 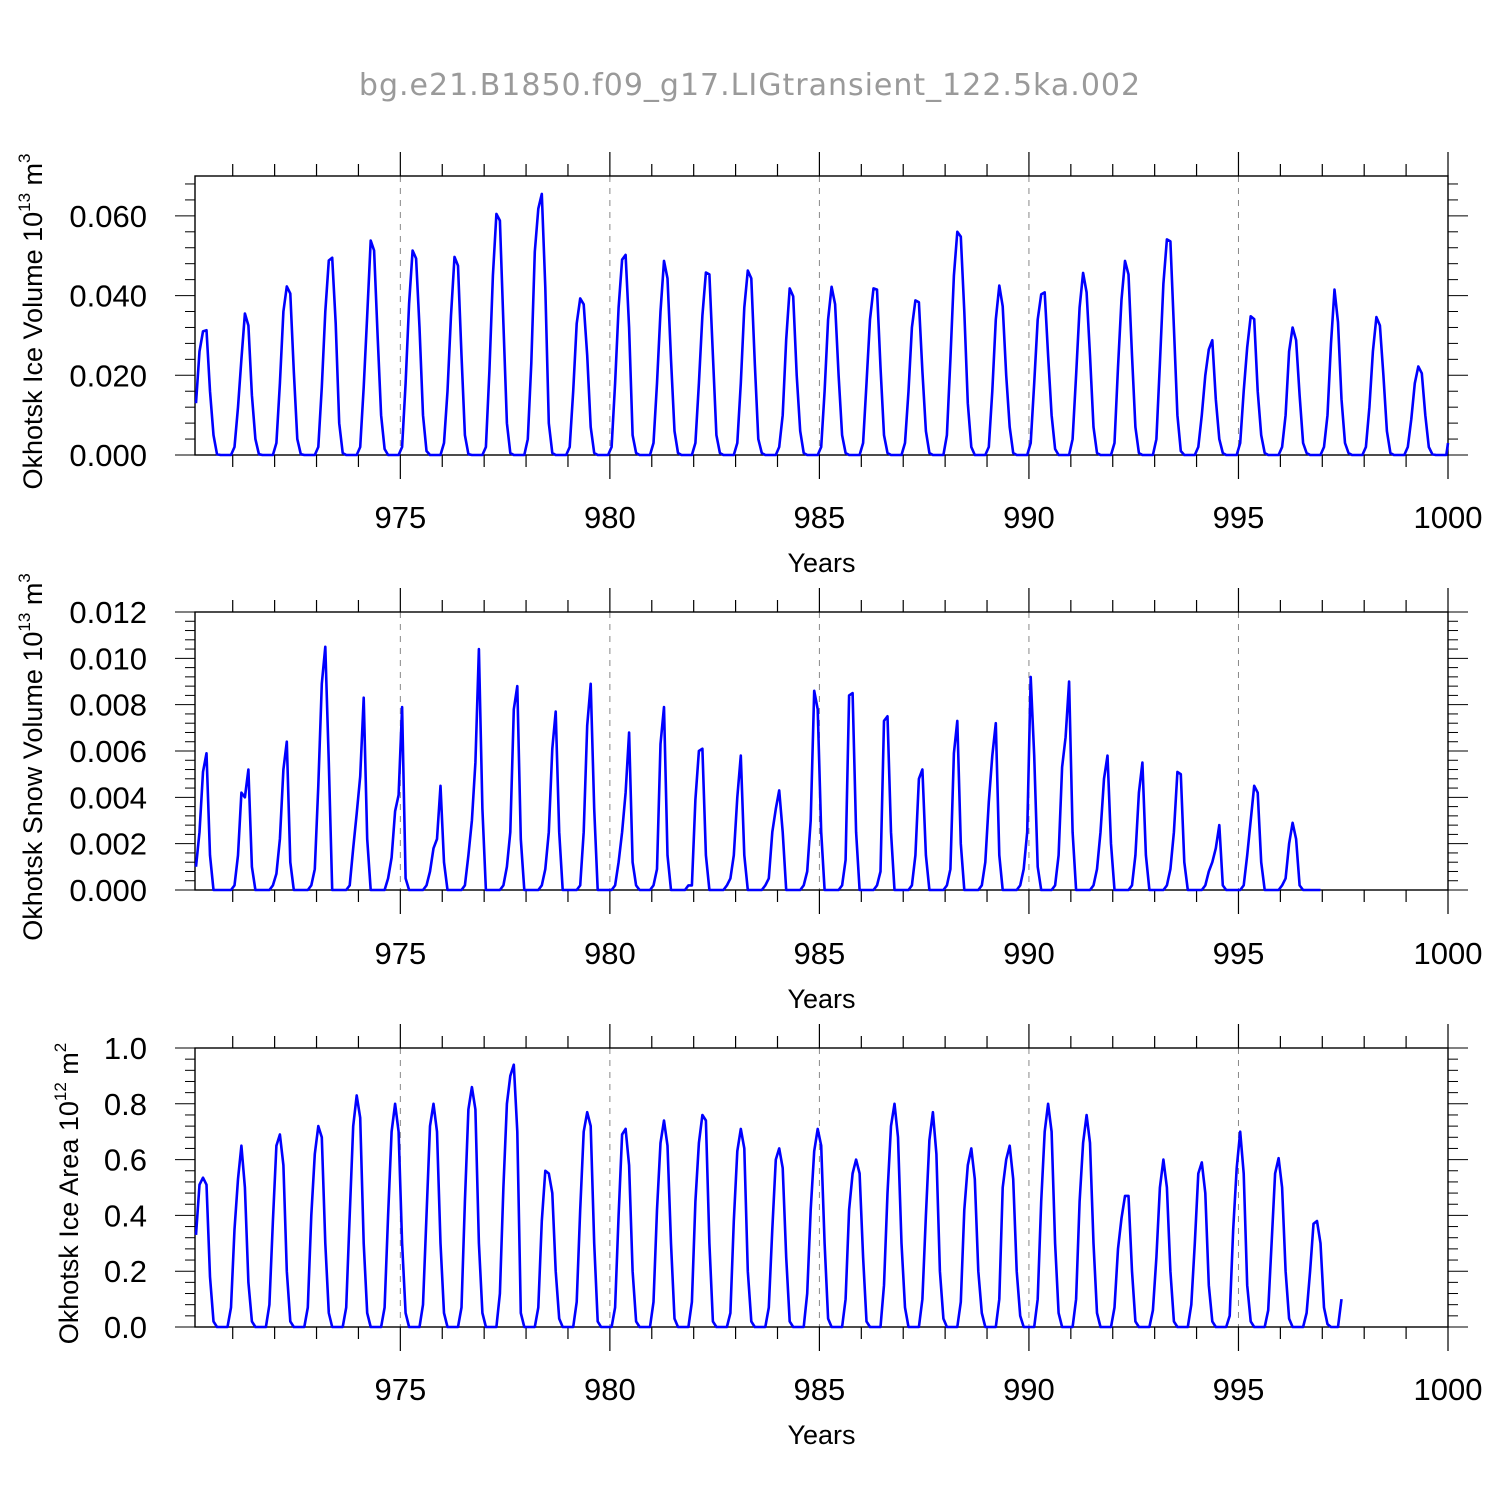 What do you see at coordinates (108, 216) in the screenshot?
I see `y-tick-label: 0.060` at bounding box center [108, 216].